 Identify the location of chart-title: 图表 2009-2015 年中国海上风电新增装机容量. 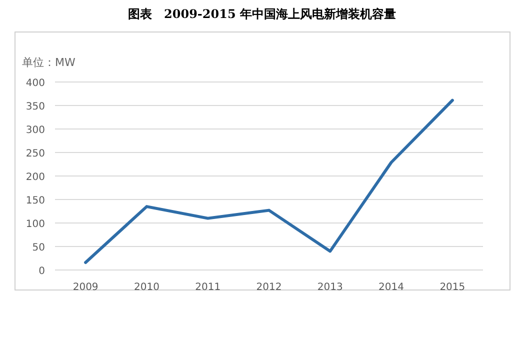
(262, 14).